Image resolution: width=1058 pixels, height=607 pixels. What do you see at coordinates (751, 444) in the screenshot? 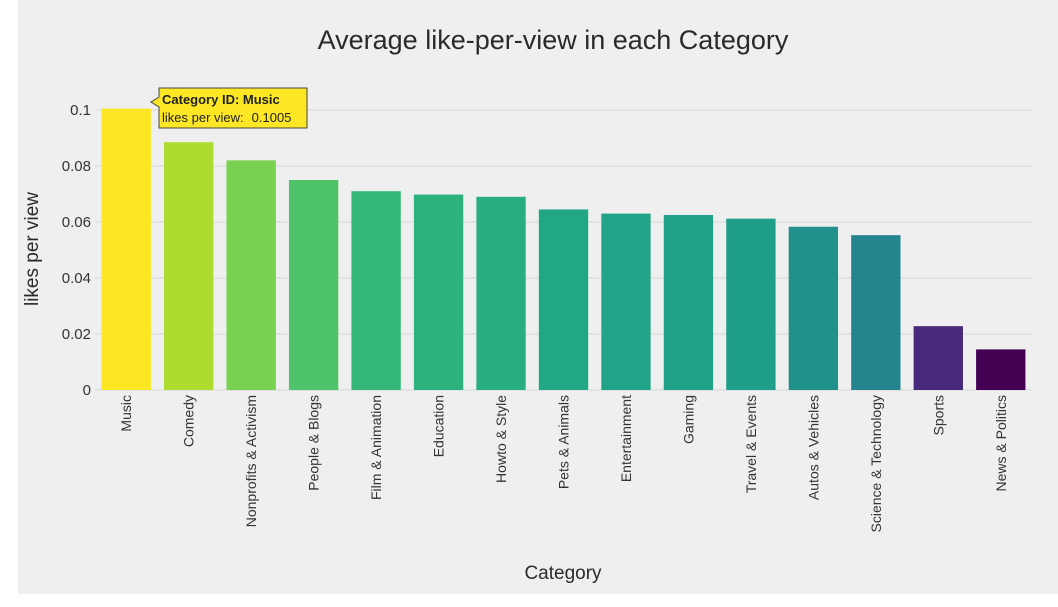
I see `x-tick-label: Travel & Events` at bounding box center [751, 444].